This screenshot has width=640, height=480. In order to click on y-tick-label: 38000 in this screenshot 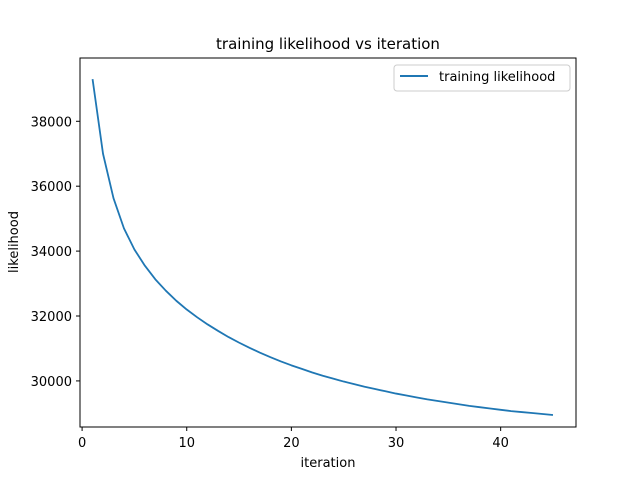, I will do `click(51, 122)`.